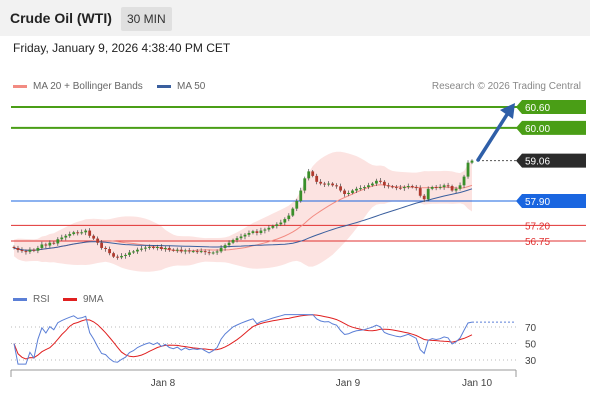 The image size is (590, 400). What do you see at coordinates (348, 383) in the screenshot?
I see `x-tick-label-1: Jan 9` at bounding box center [348, 383].